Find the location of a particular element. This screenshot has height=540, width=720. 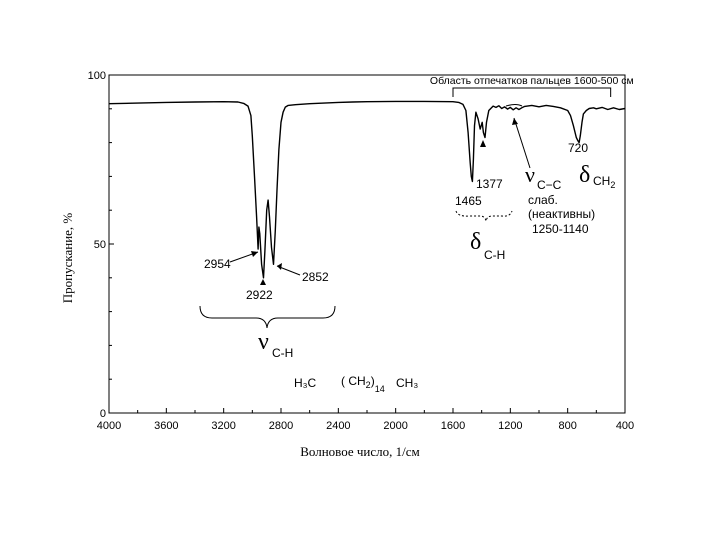

delta-ch-subscript: C-H is located at coordinates (494, 255).